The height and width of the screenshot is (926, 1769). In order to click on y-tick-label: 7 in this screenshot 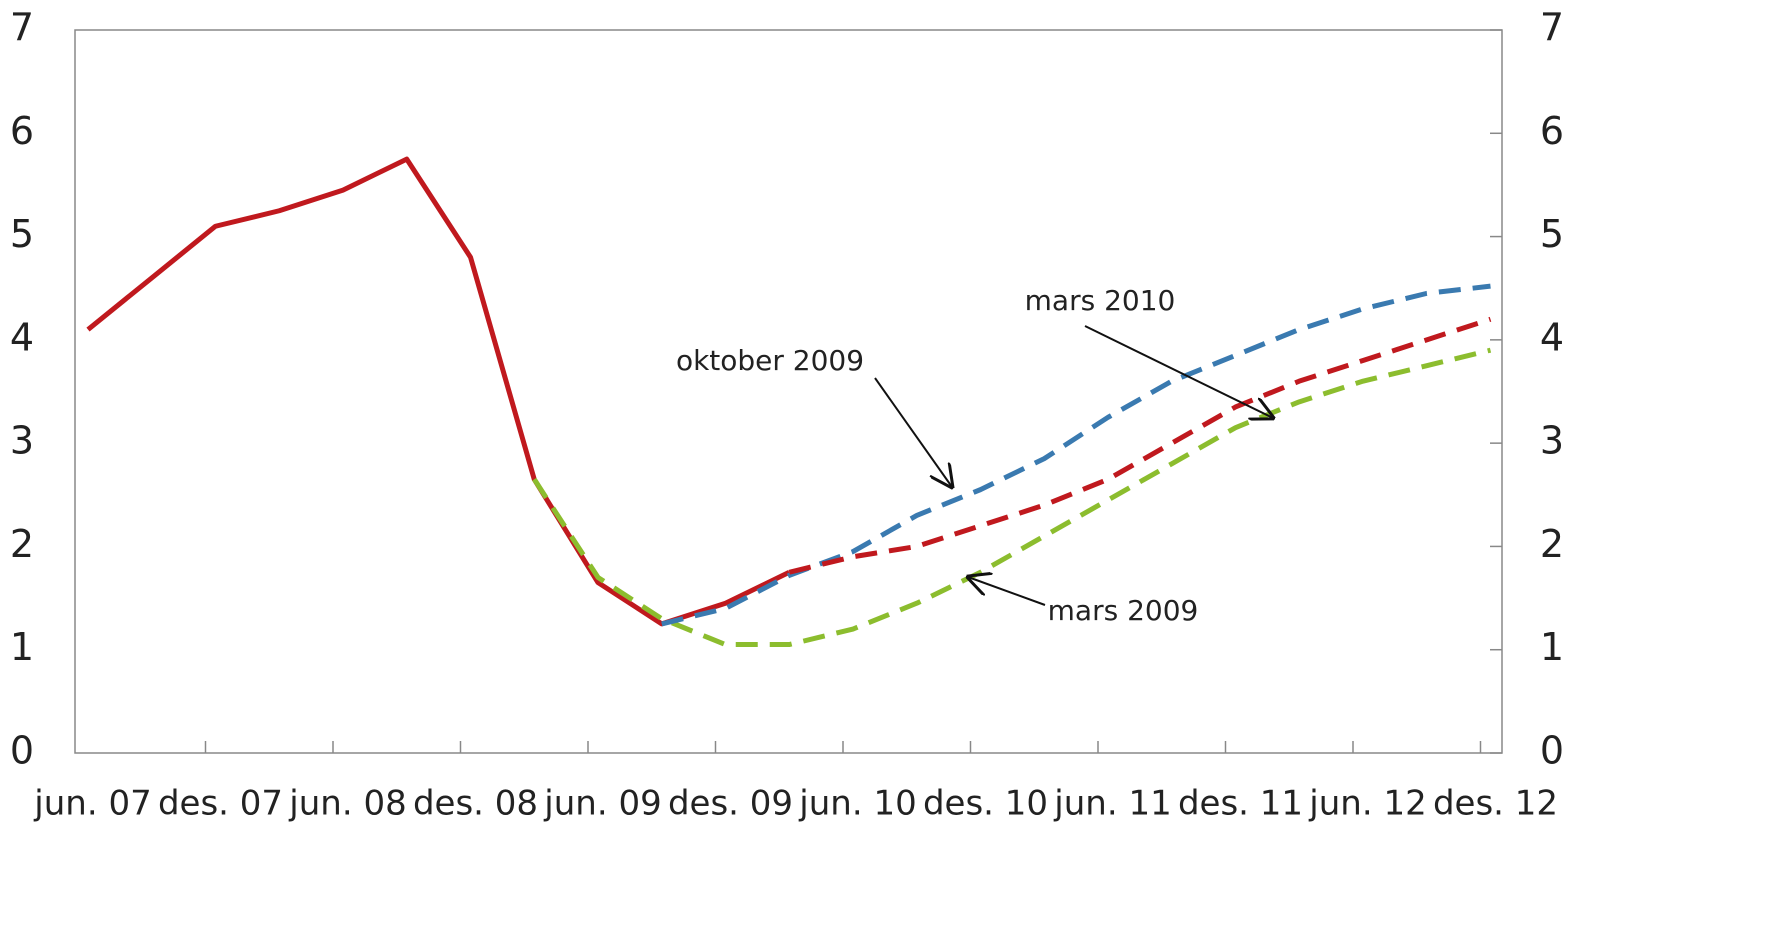, I will do `click(22, 28)`.